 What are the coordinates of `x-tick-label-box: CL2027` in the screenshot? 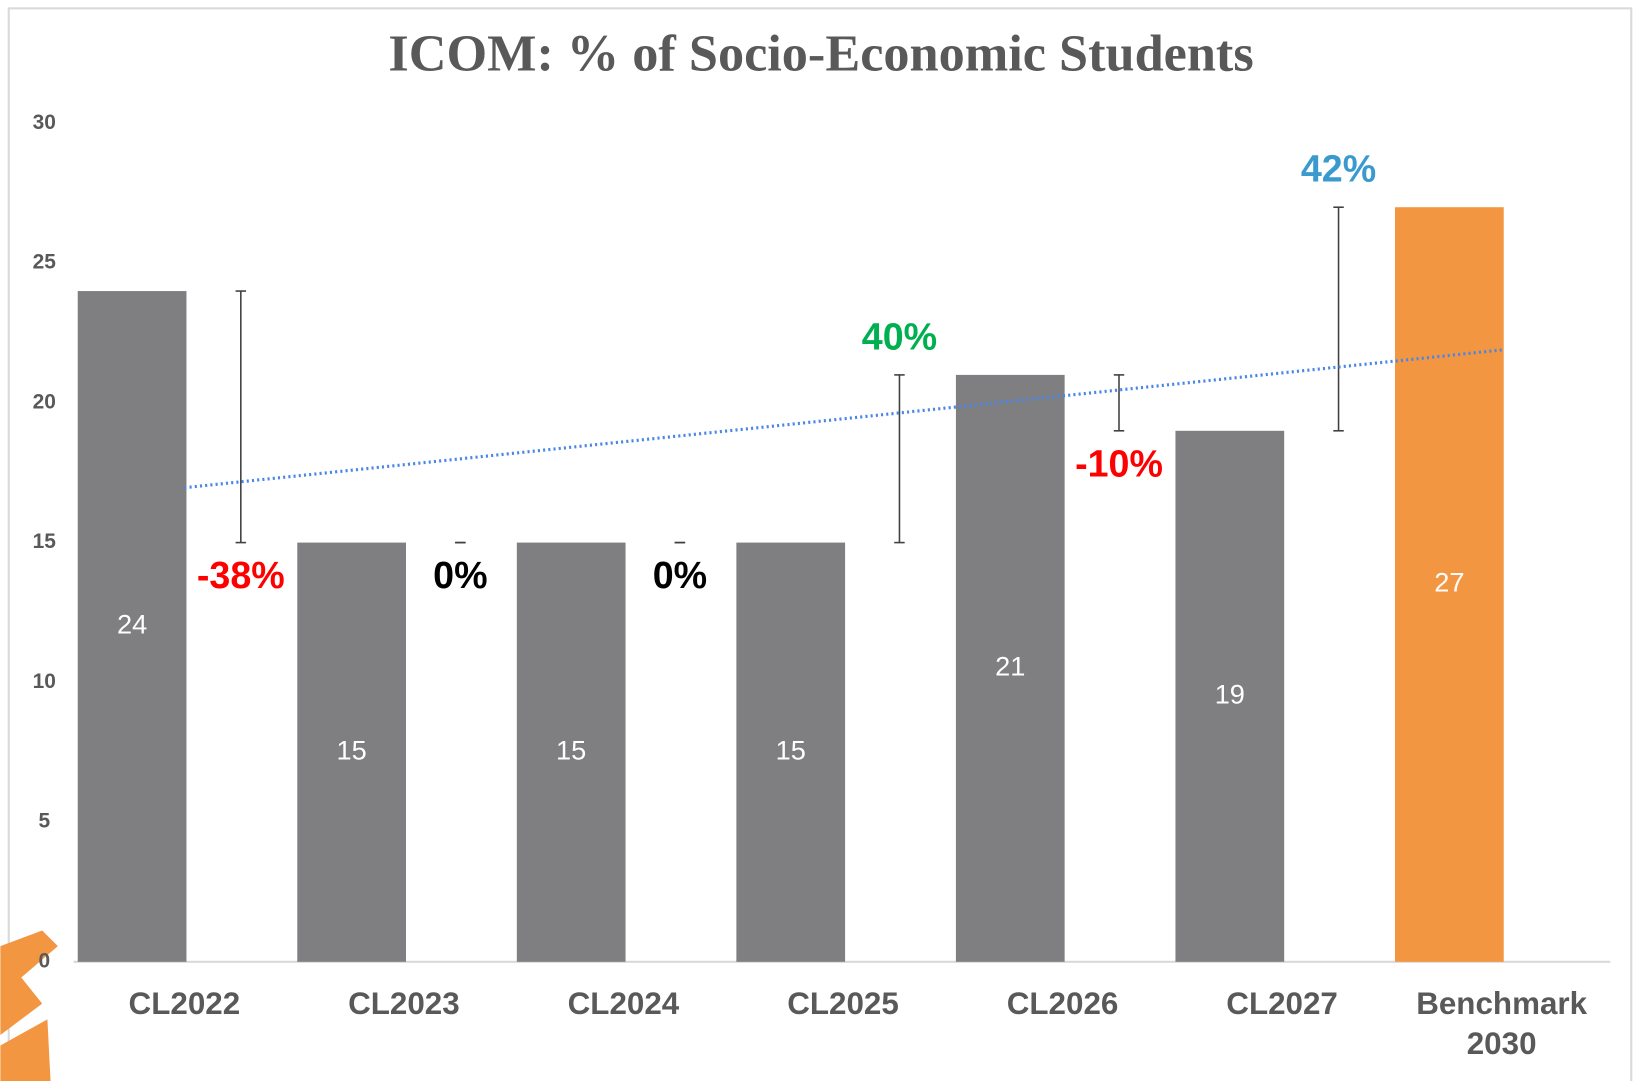 It's located at (1282, 1004).